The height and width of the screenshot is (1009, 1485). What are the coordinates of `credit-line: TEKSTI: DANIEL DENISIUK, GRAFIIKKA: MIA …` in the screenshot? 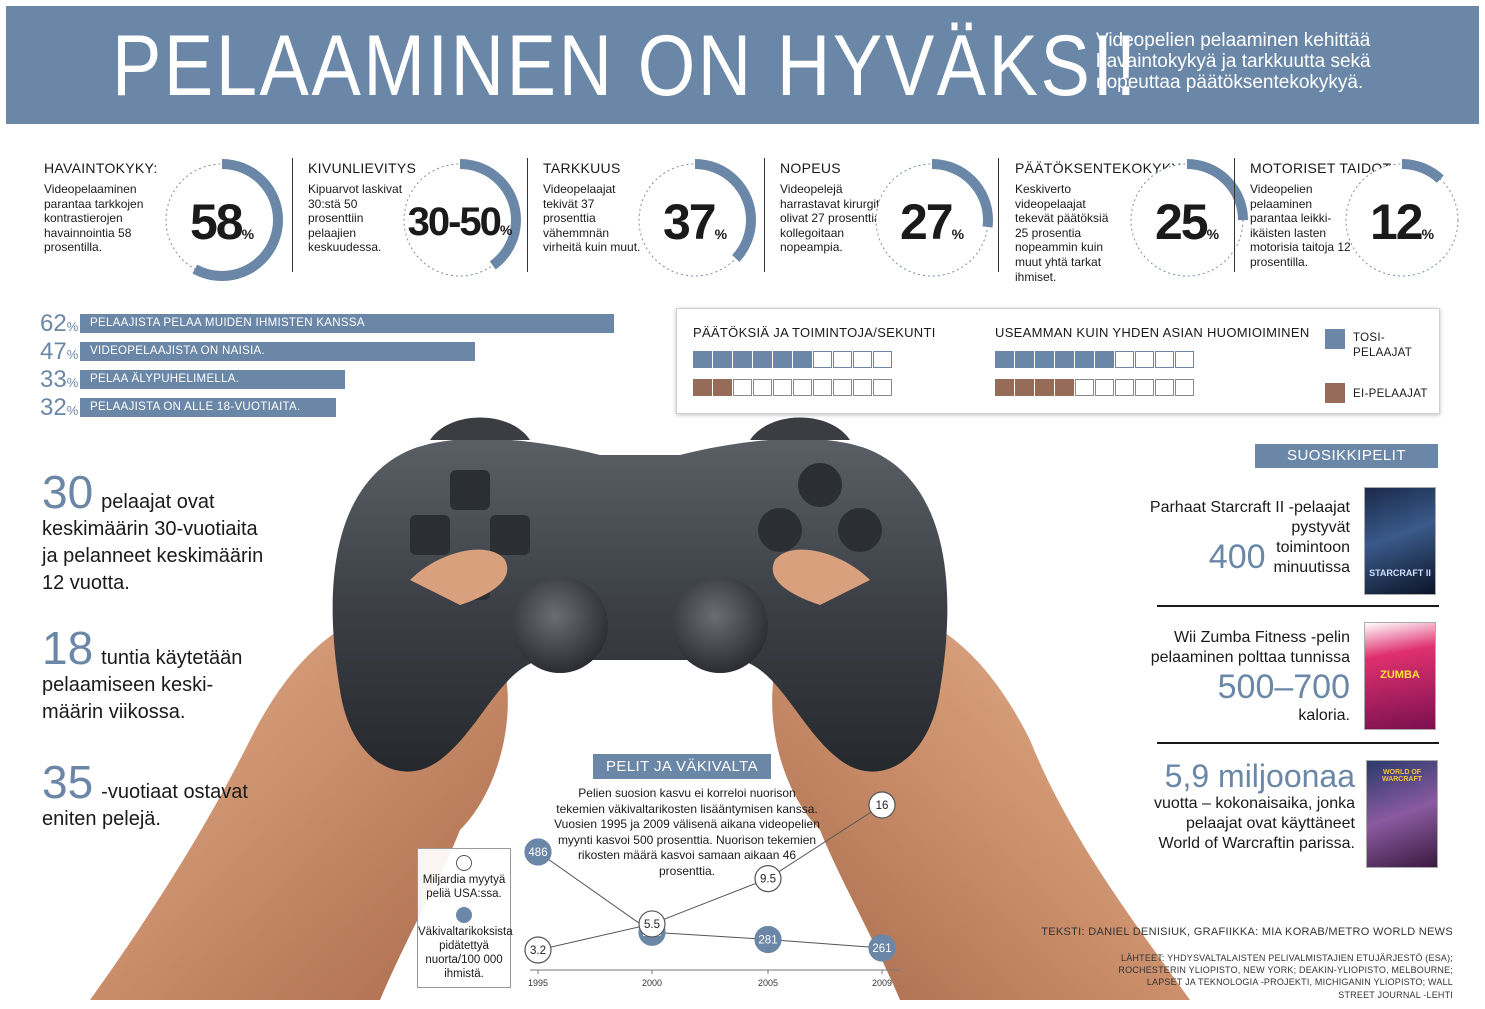 It's located at (1247, 932).